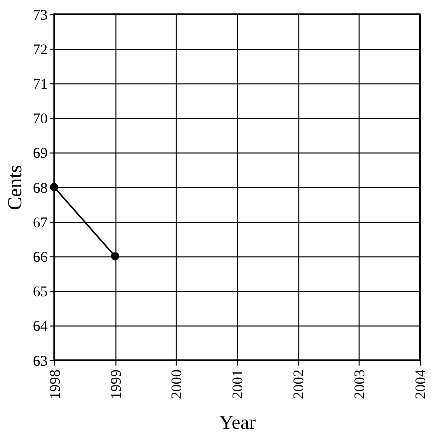  Describe the element at coordinates (300, 385) in the screenshot. I see `x-tick-label: 2002` at that location.